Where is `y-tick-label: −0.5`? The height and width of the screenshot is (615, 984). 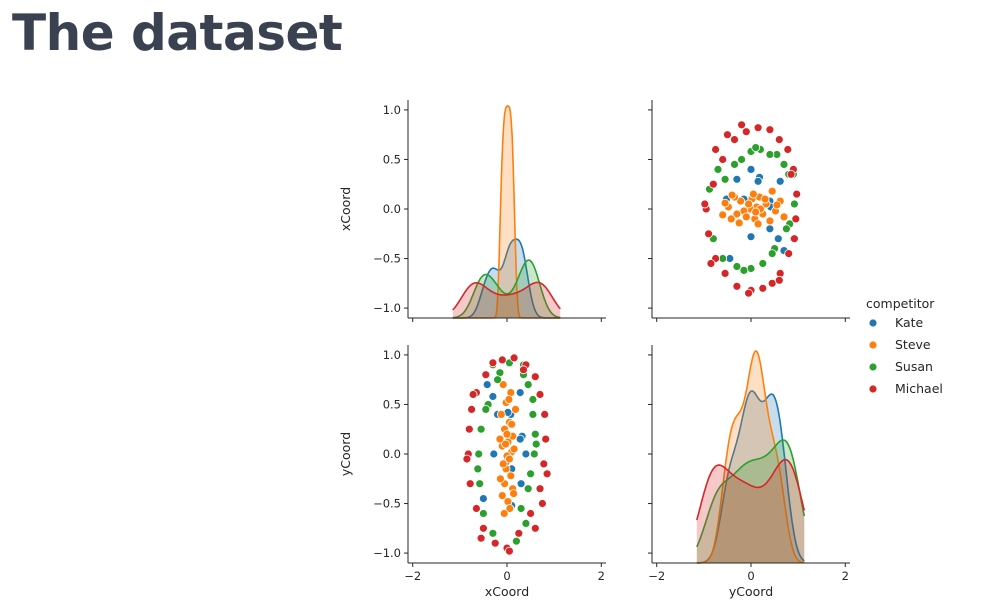 y-tick-label: −0.5 is located at coordinates (387, 259).